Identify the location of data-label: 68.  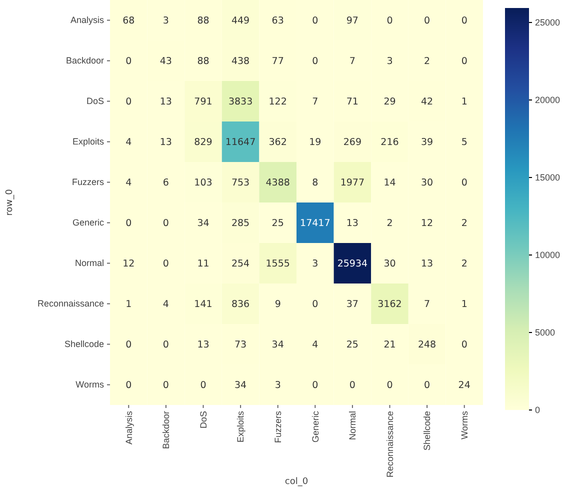
(128, 21).